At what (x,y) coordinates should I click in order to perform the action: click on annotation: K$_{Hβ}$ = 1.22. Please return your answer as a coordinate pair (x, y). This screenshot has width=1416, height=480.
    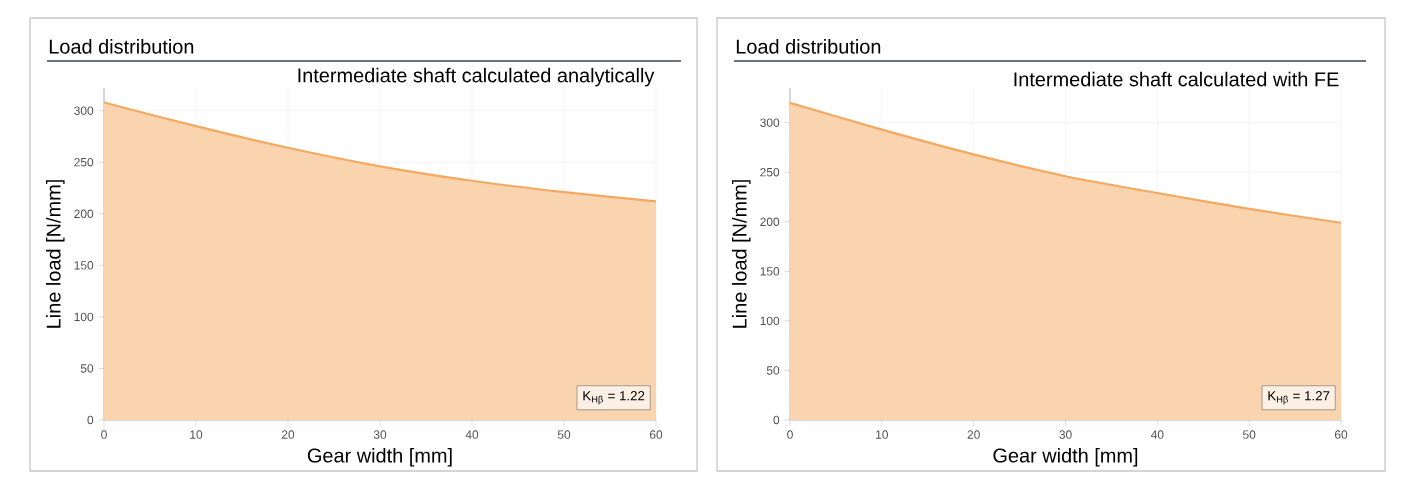
    Looking at the image, I should click on (614, 398).